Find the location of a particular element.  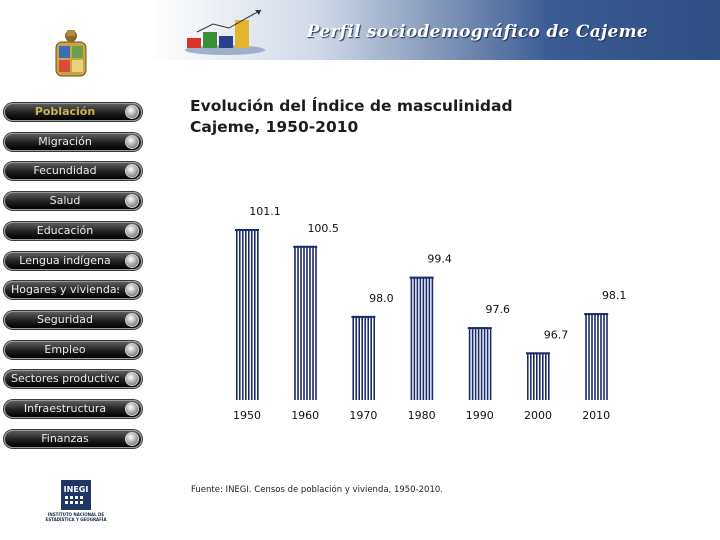

sidebar-item-2: Migración is located at coordinates (73, 141).